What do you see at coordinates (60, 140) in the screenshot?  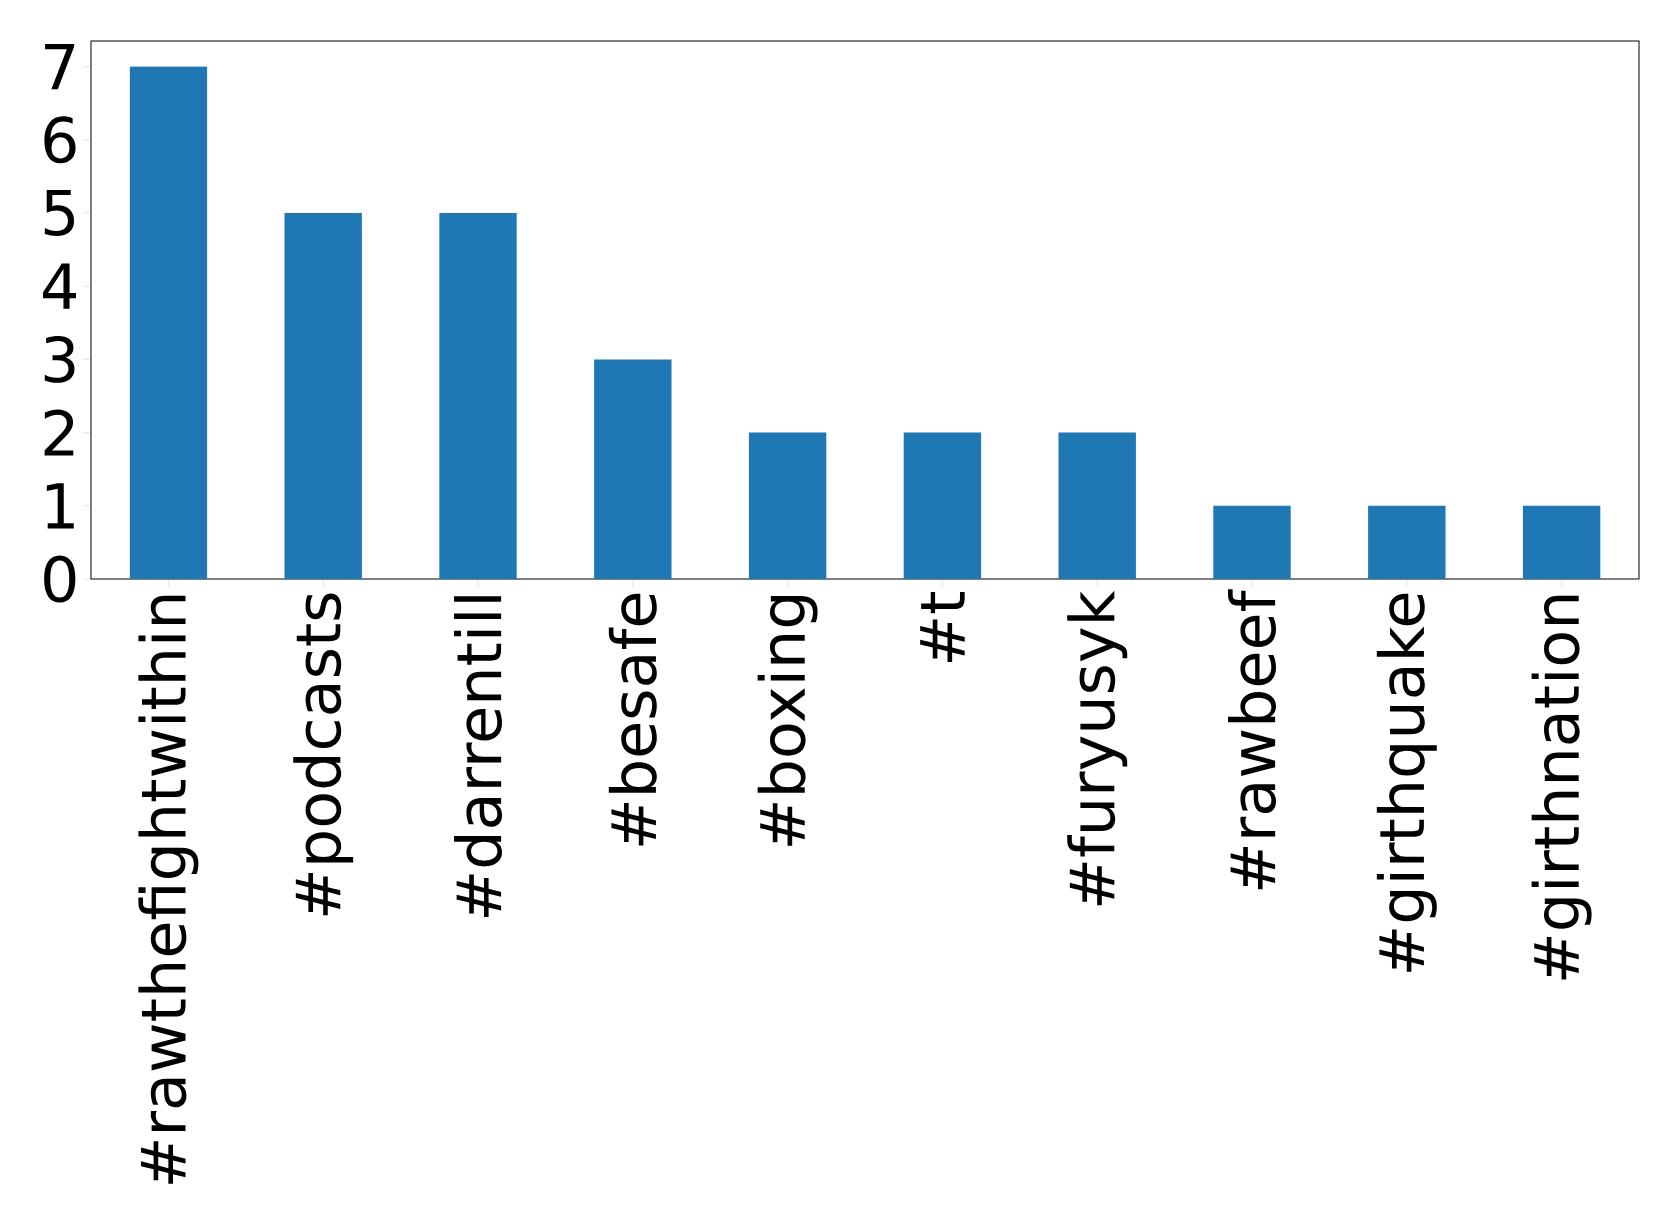 I see `y-tick-label: 6` at bounding box center [60, 140].